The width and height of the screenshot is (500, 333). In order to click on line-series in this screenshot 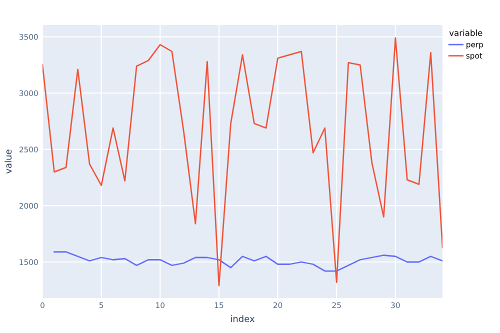, I will do `click(248, 261)`.